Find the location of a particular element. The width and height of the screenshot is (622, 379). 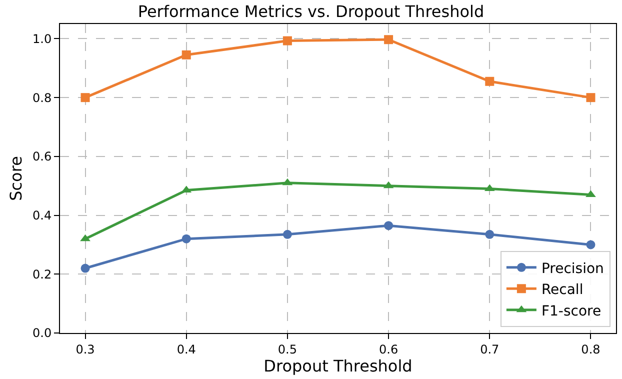

y-tick-label: 1.0 is located at coordinates (42, 39).